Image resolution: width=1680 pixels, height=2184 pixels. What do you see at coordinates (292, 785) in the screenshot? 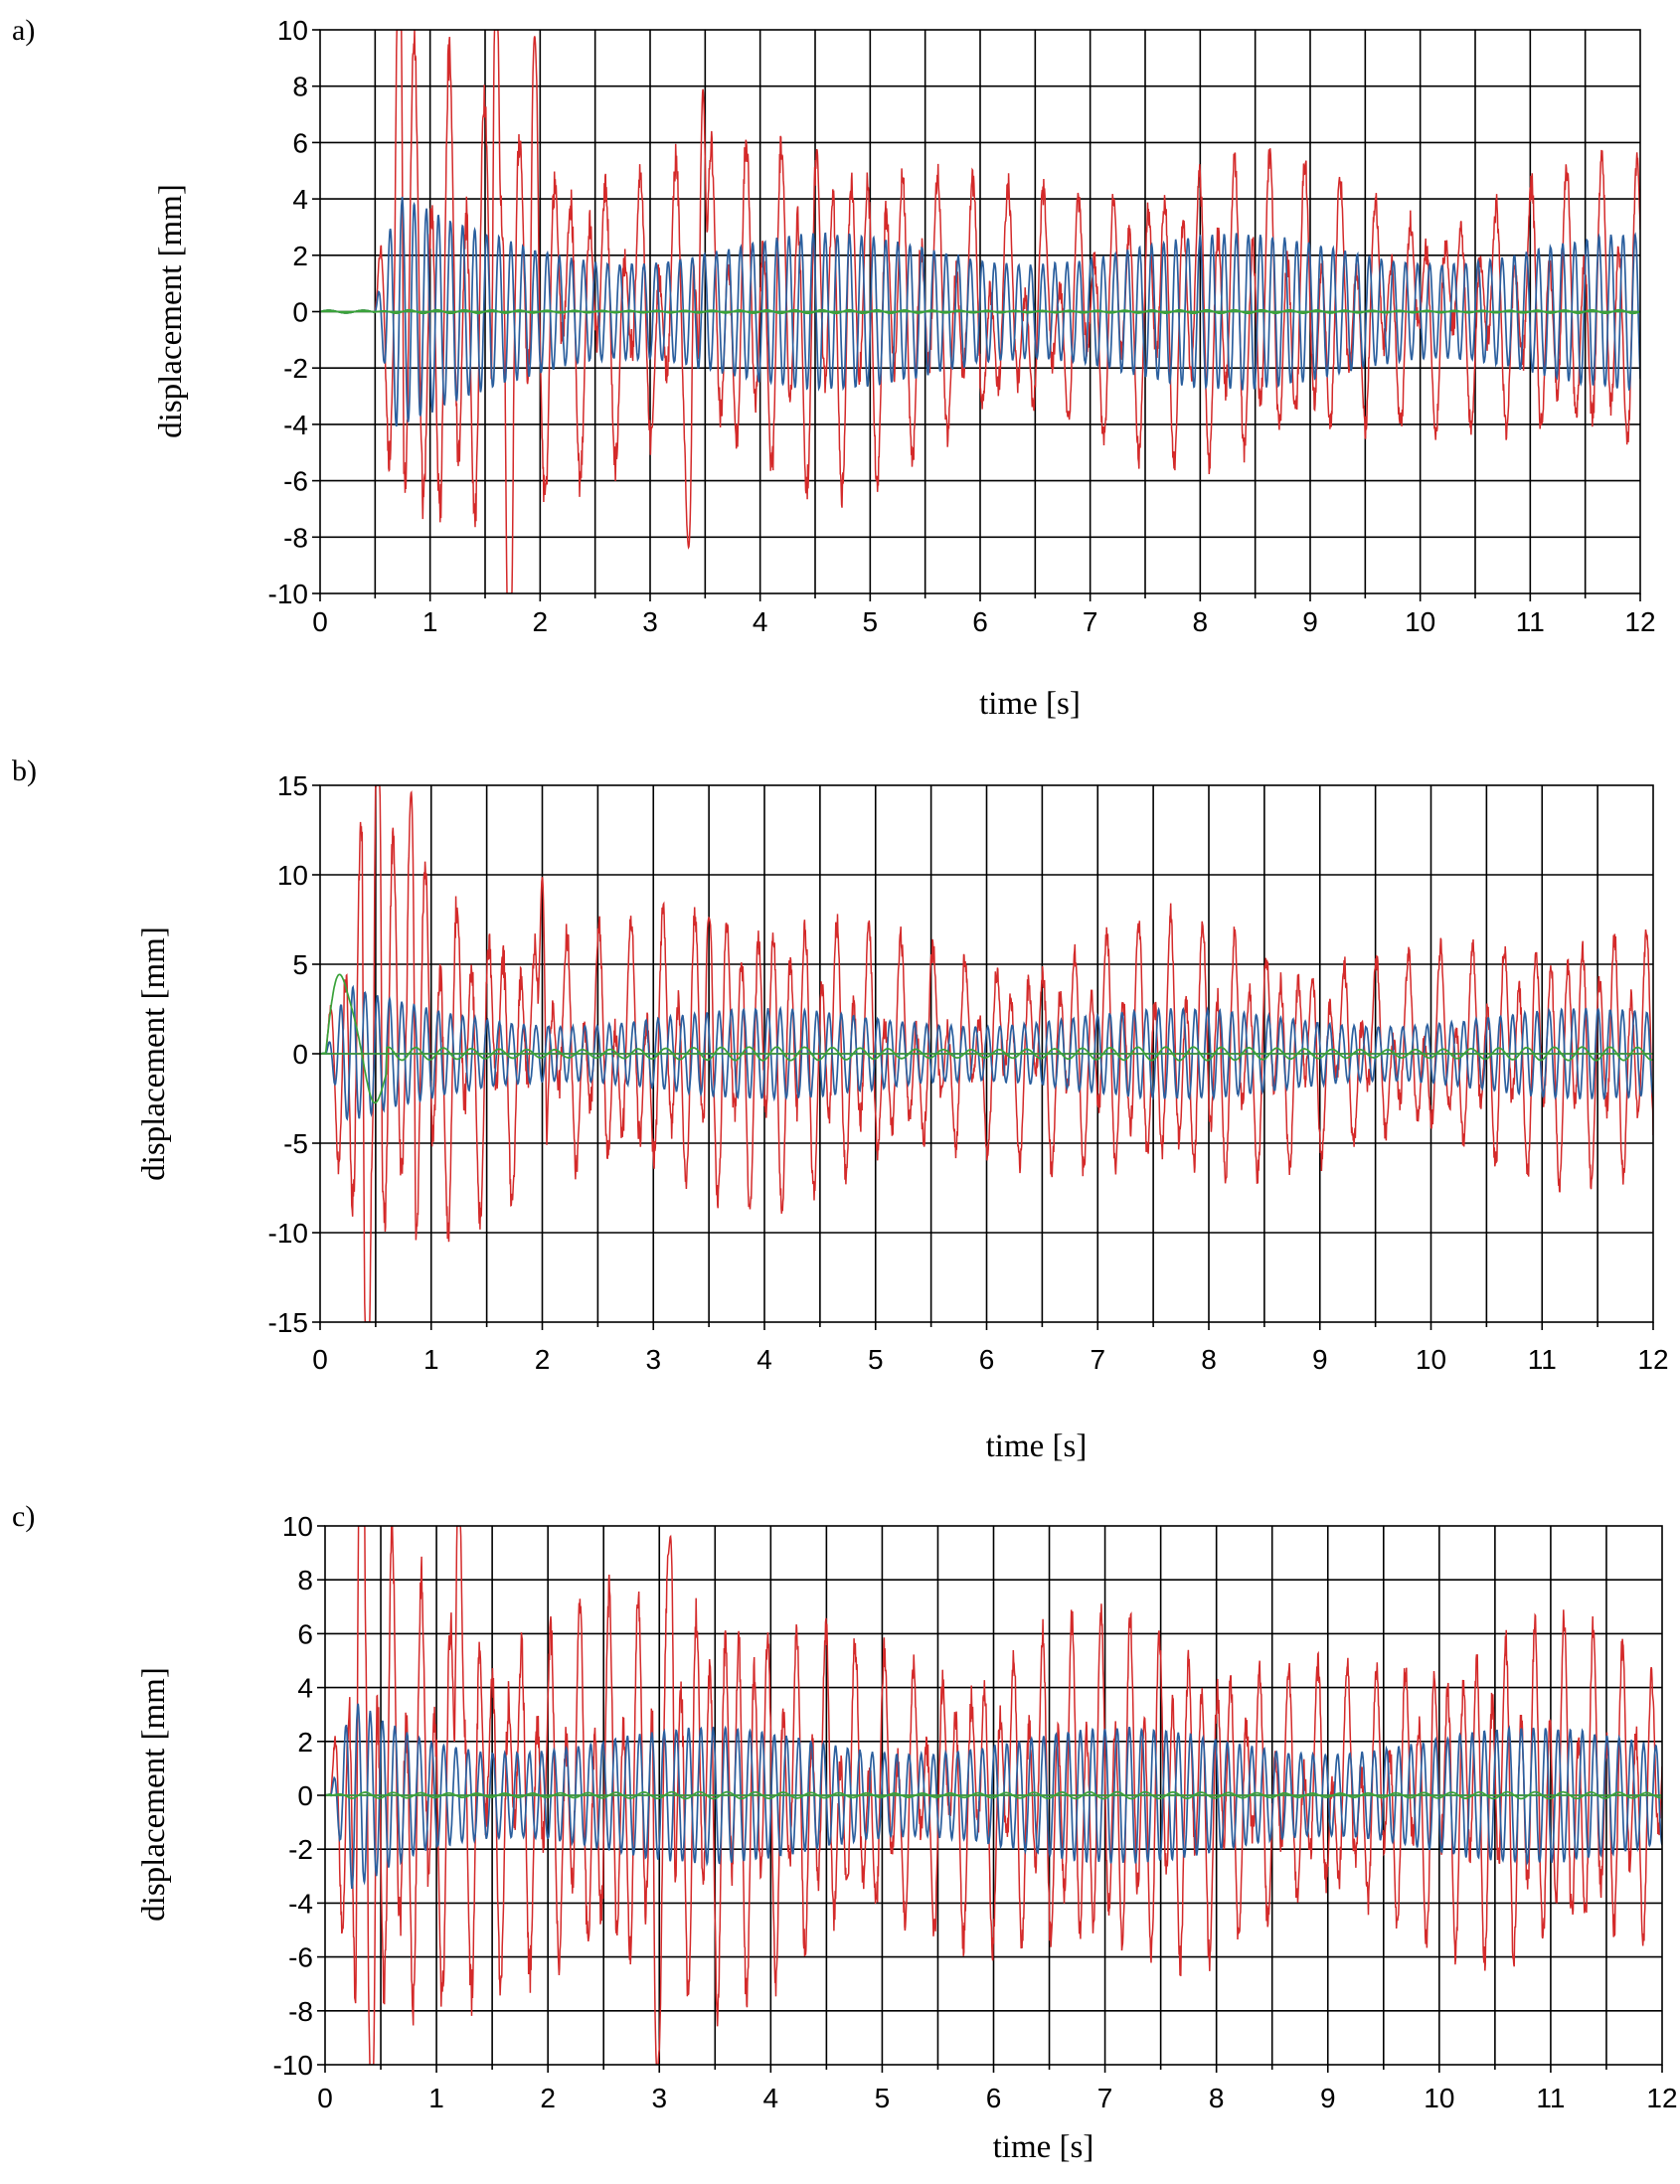
I see `y-tick-label: 15` at bounding box center [292, 785].